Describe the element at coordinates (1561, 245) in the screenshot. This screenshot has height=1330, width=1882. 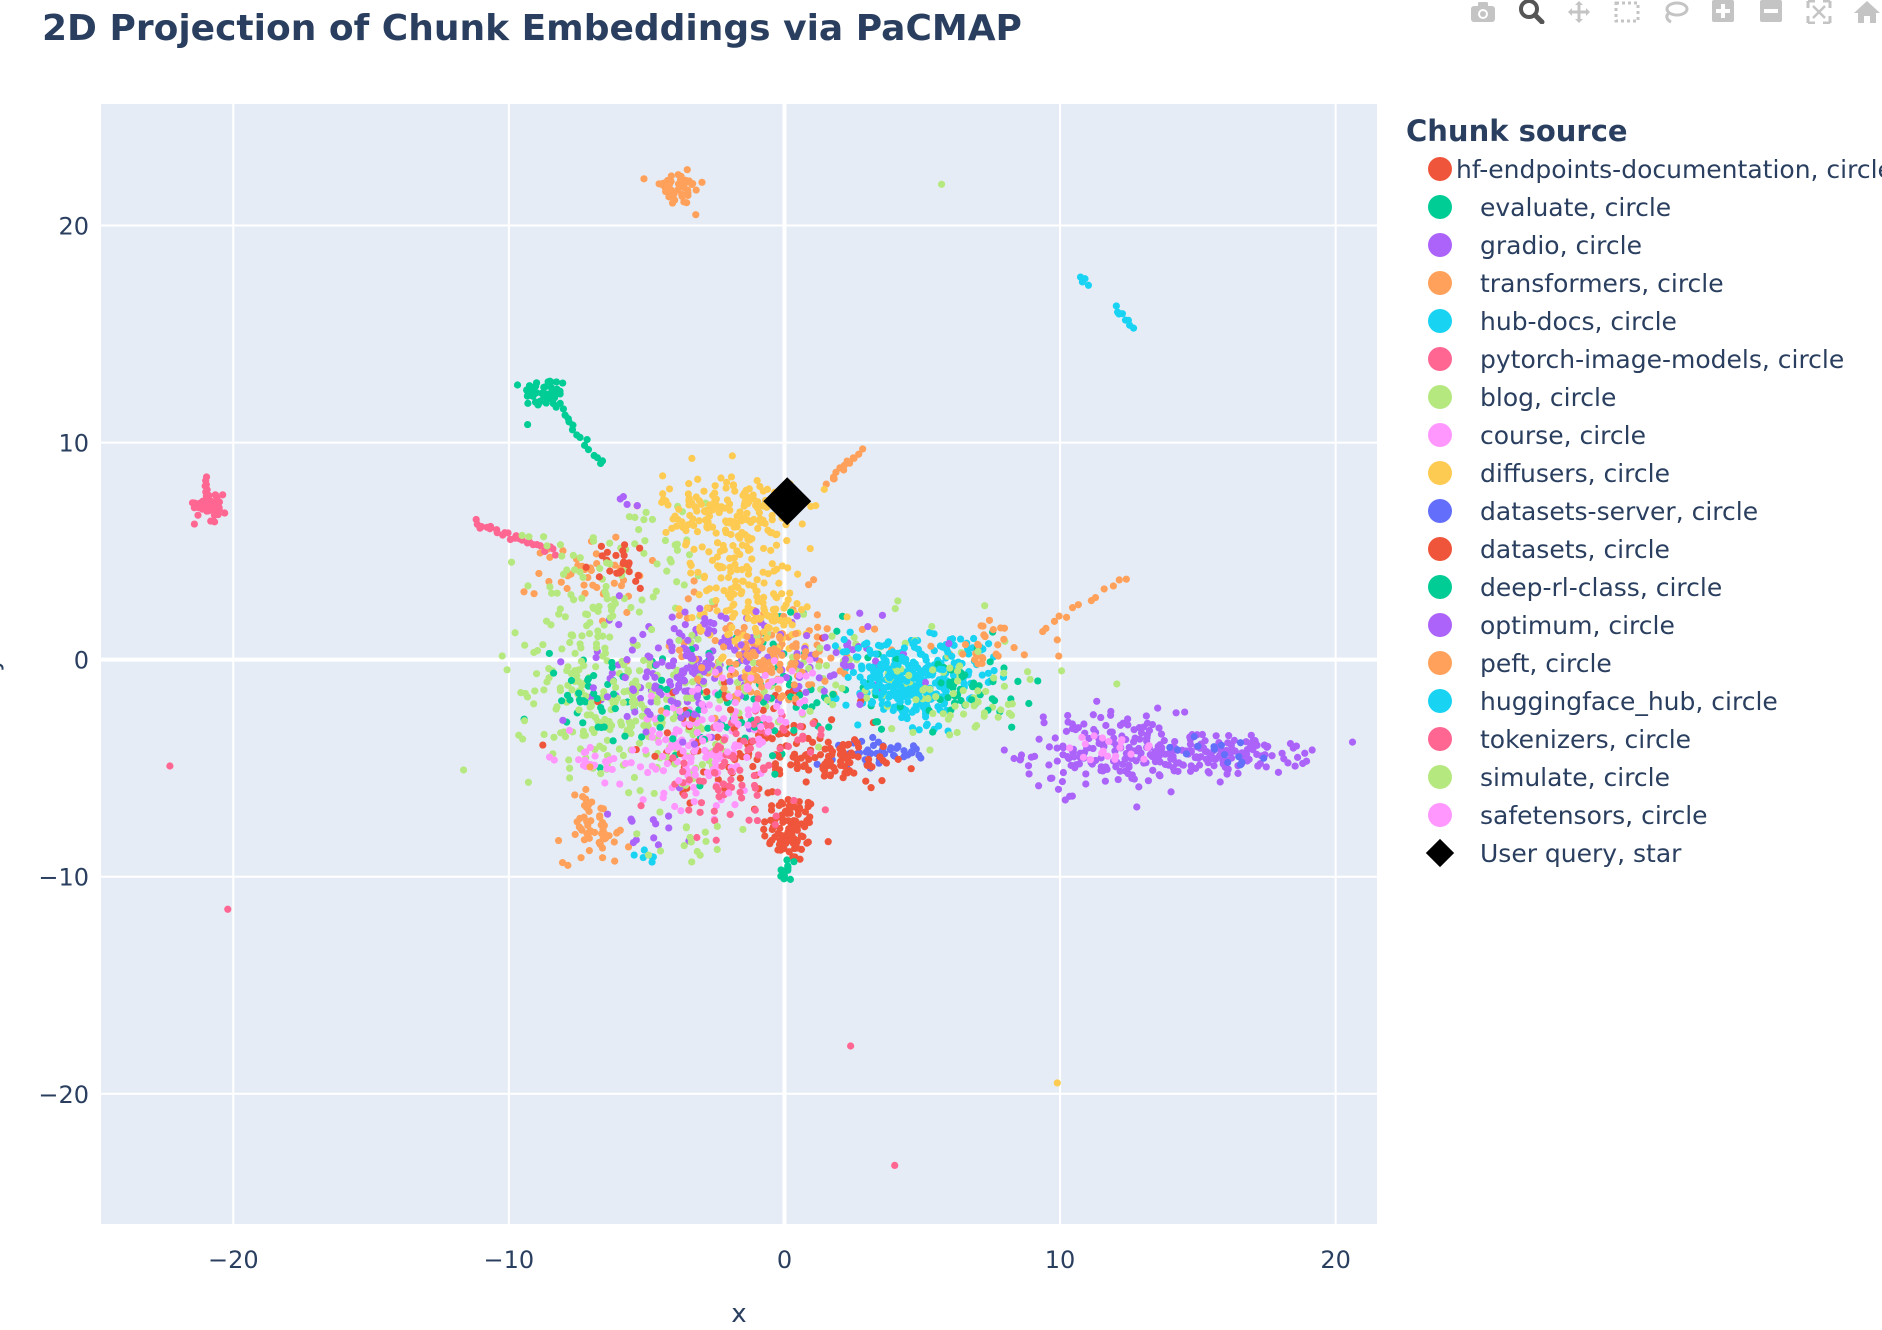
I see `legend-label: gradio, circle` at that location.